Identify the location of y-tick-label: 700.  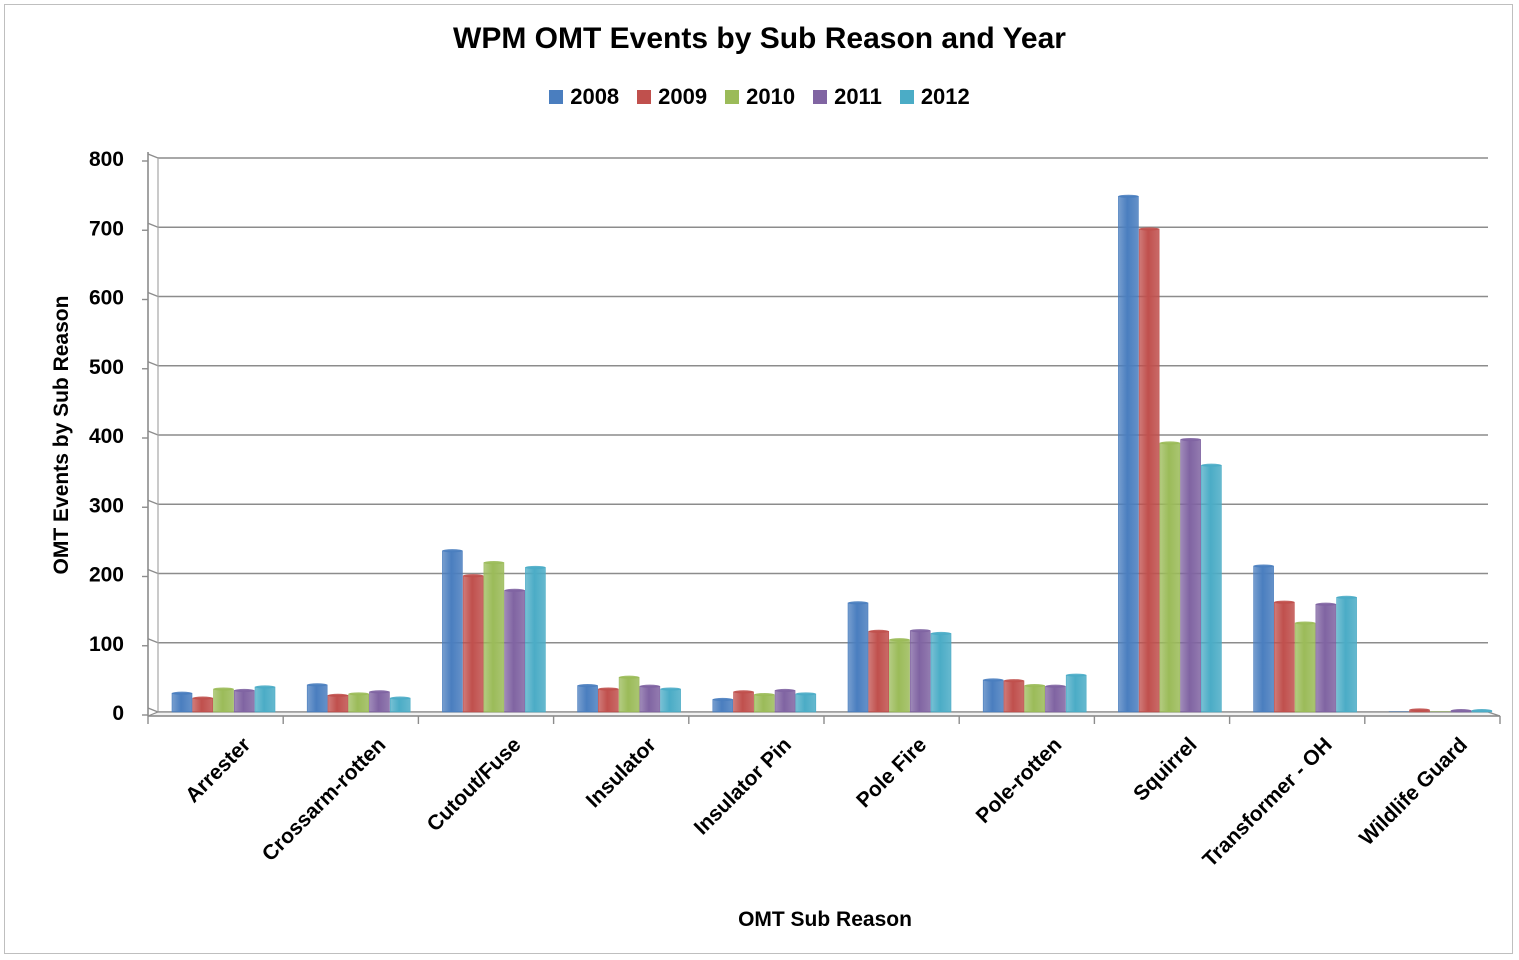
(106, 228).